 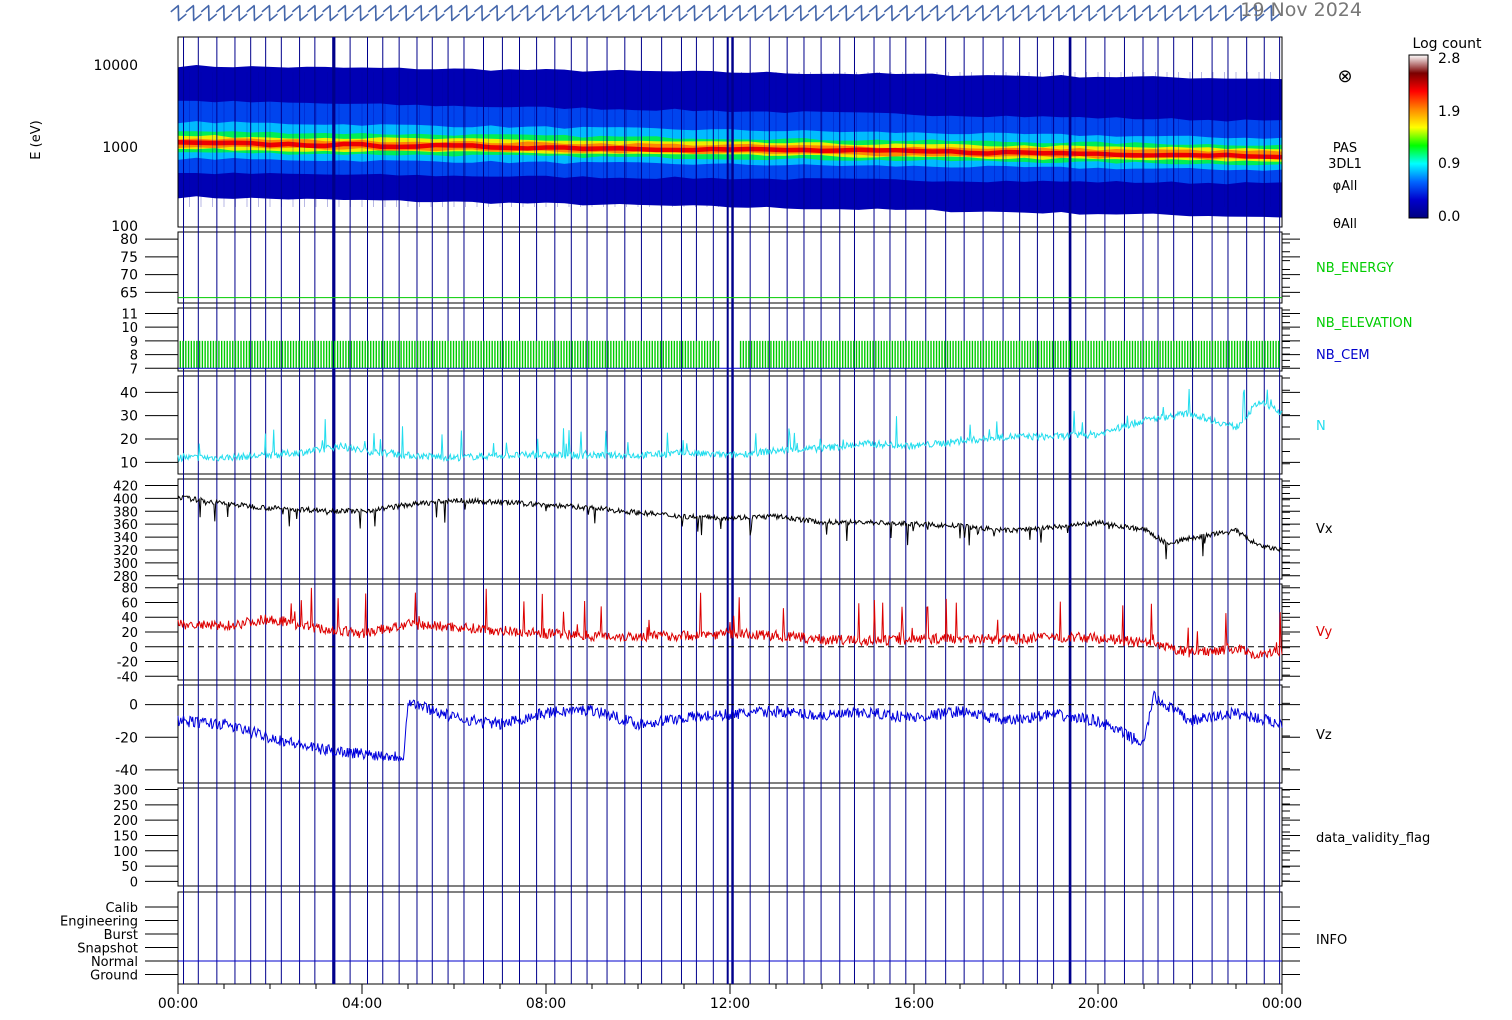 What do you see at coordinates (114, 962) in the screenshot?
I see `info-level-label: Normal` at bounding box center [114, 962].